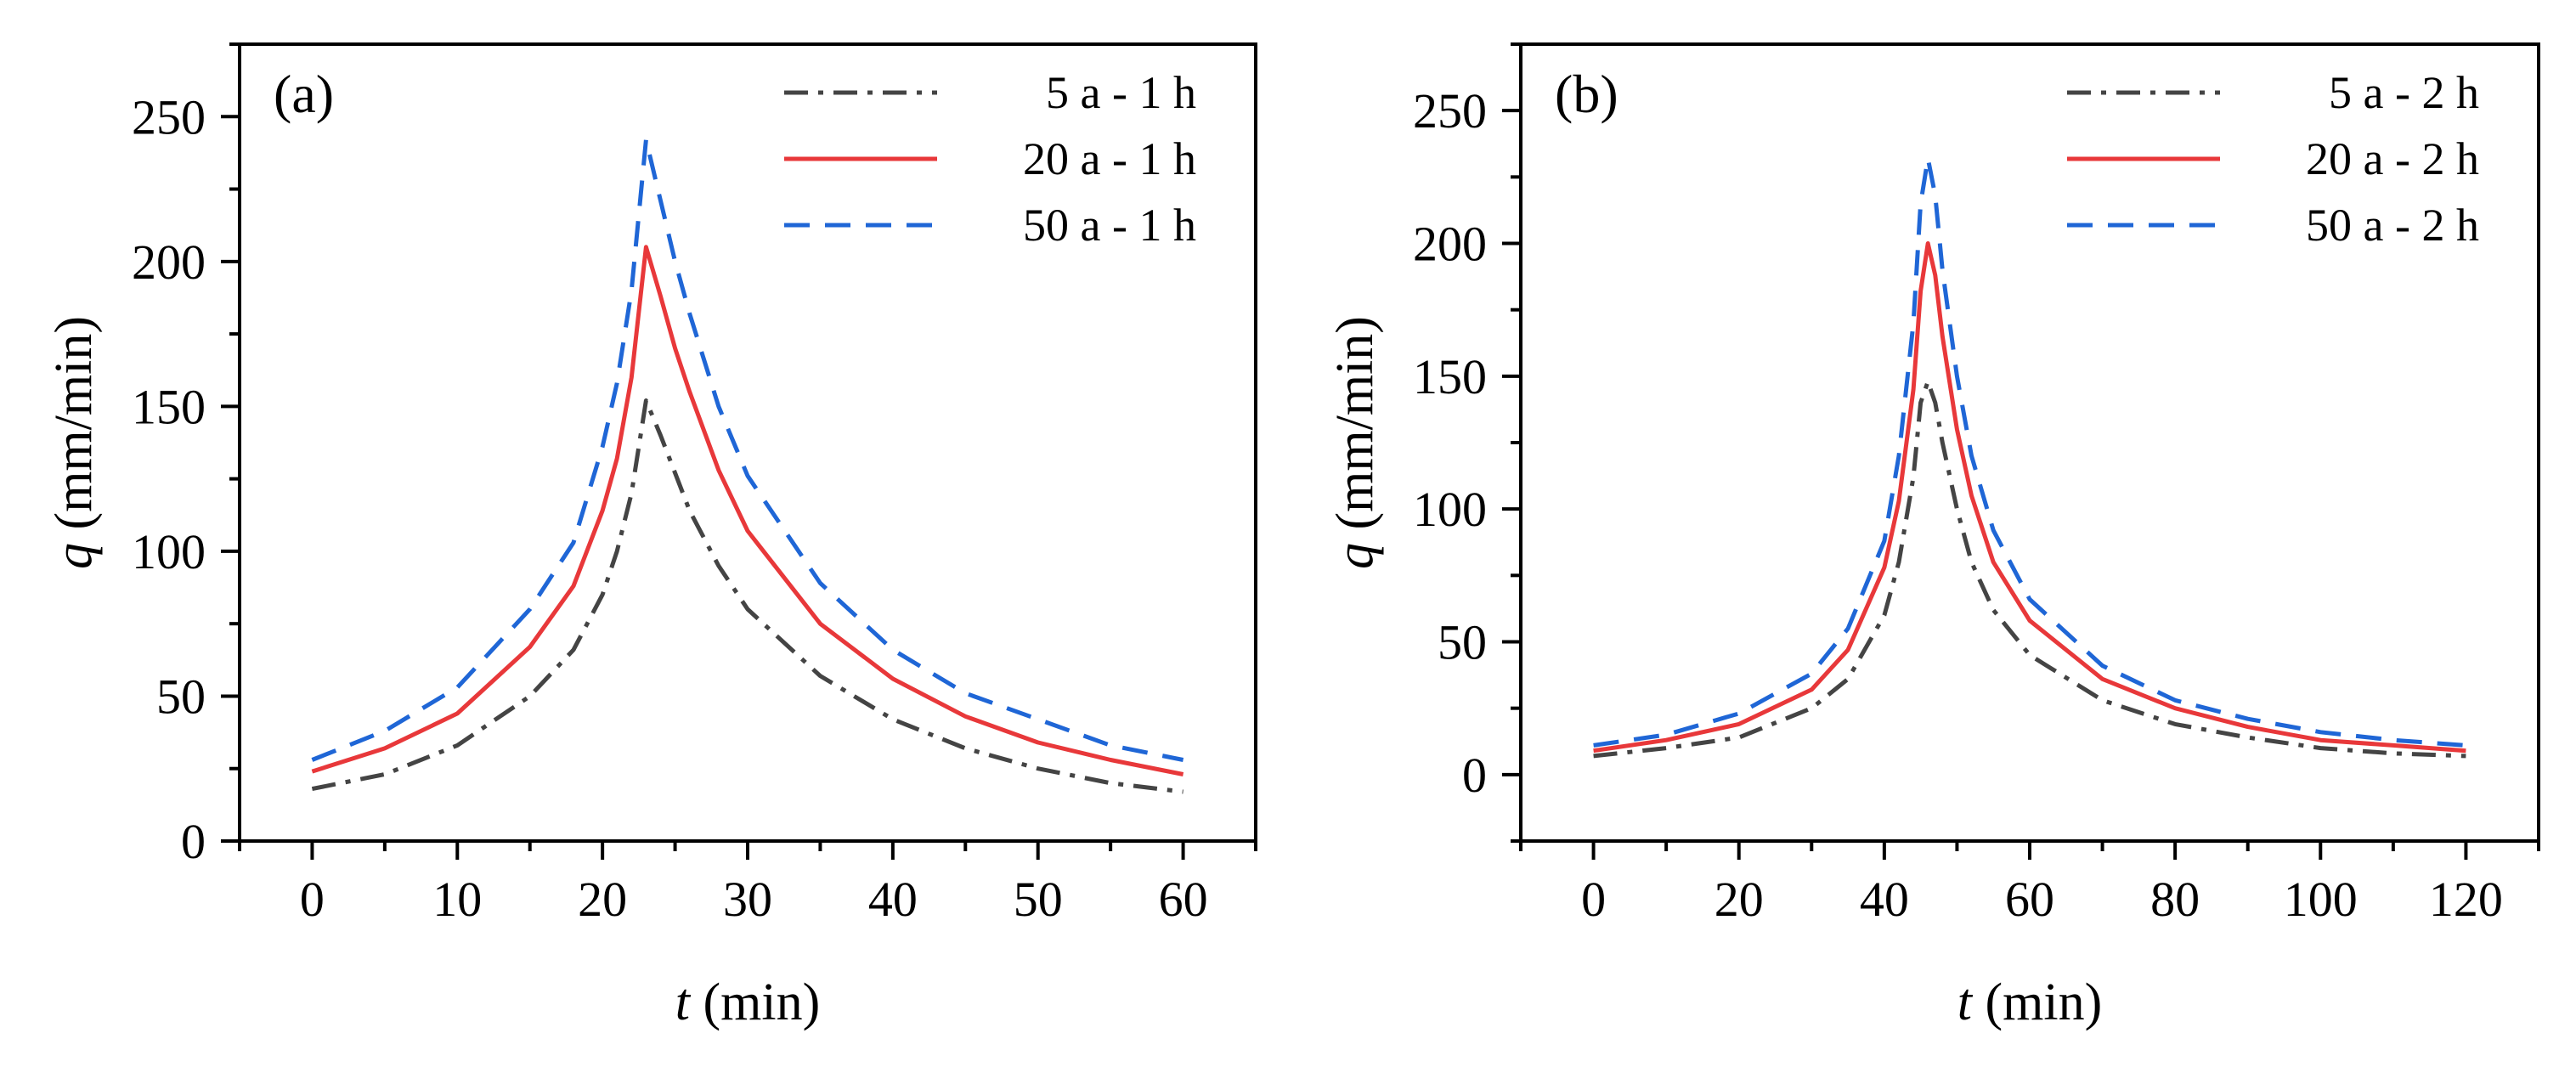 Image resolution: width=2576 pixels, height=1067 pixels. I want to click on x-axis-variable-a: t, so click(683, 1002).